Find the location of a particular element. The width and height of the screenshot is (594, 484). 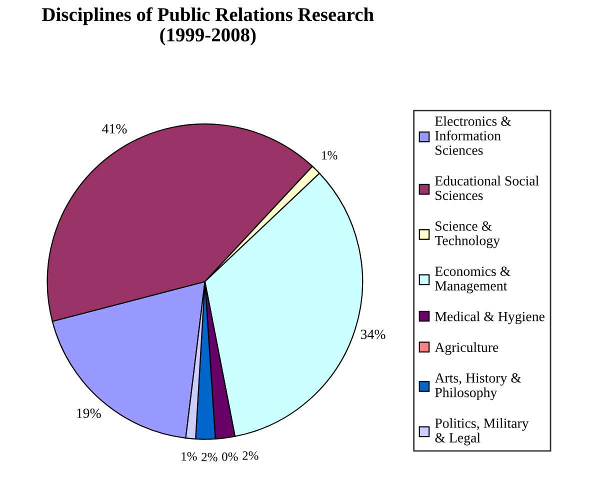

legend-label: Economics & Management is located at coordinates (472, 280).